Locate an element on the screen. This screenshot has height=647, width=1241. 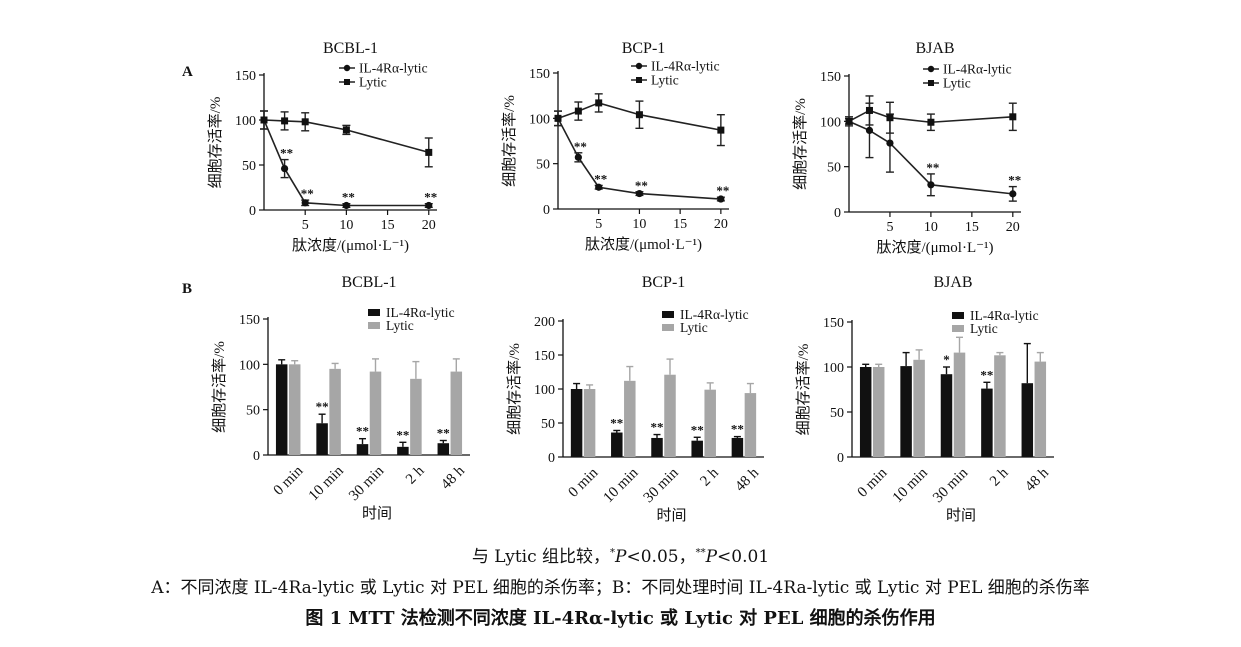
caption-star-single: * is located at coordinates (613, 553).